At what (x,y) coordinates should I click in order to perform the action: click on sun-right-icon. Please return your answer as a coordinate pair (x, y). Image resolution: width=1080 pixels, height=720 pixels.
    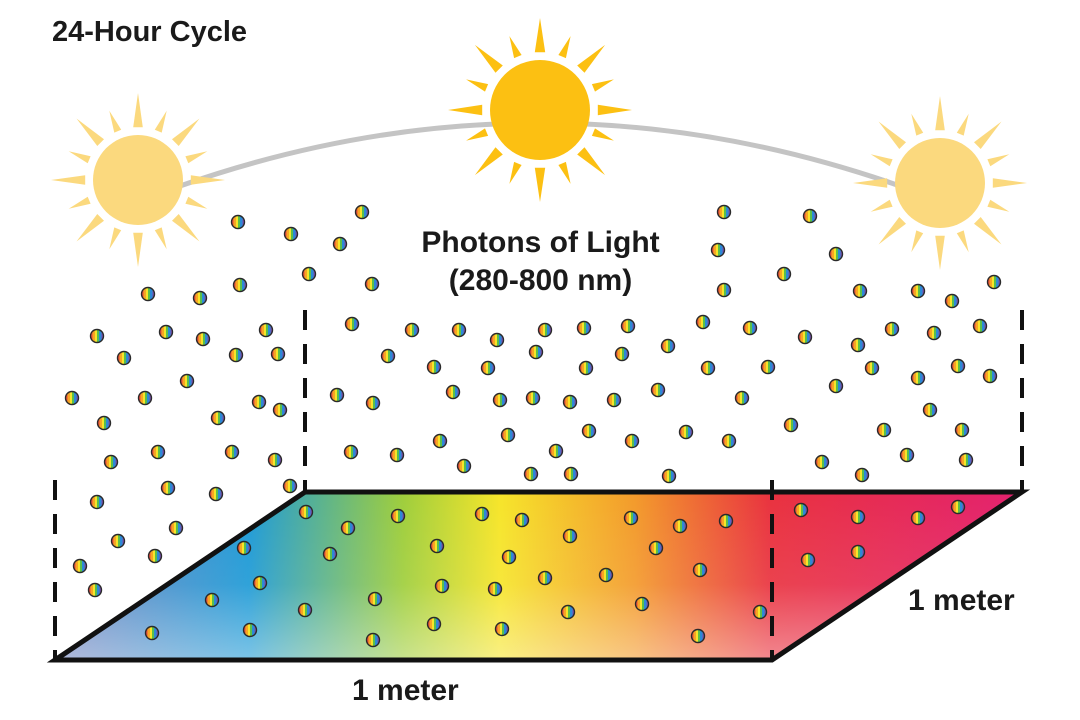
    Looking at the image, I should click on (940, 183).